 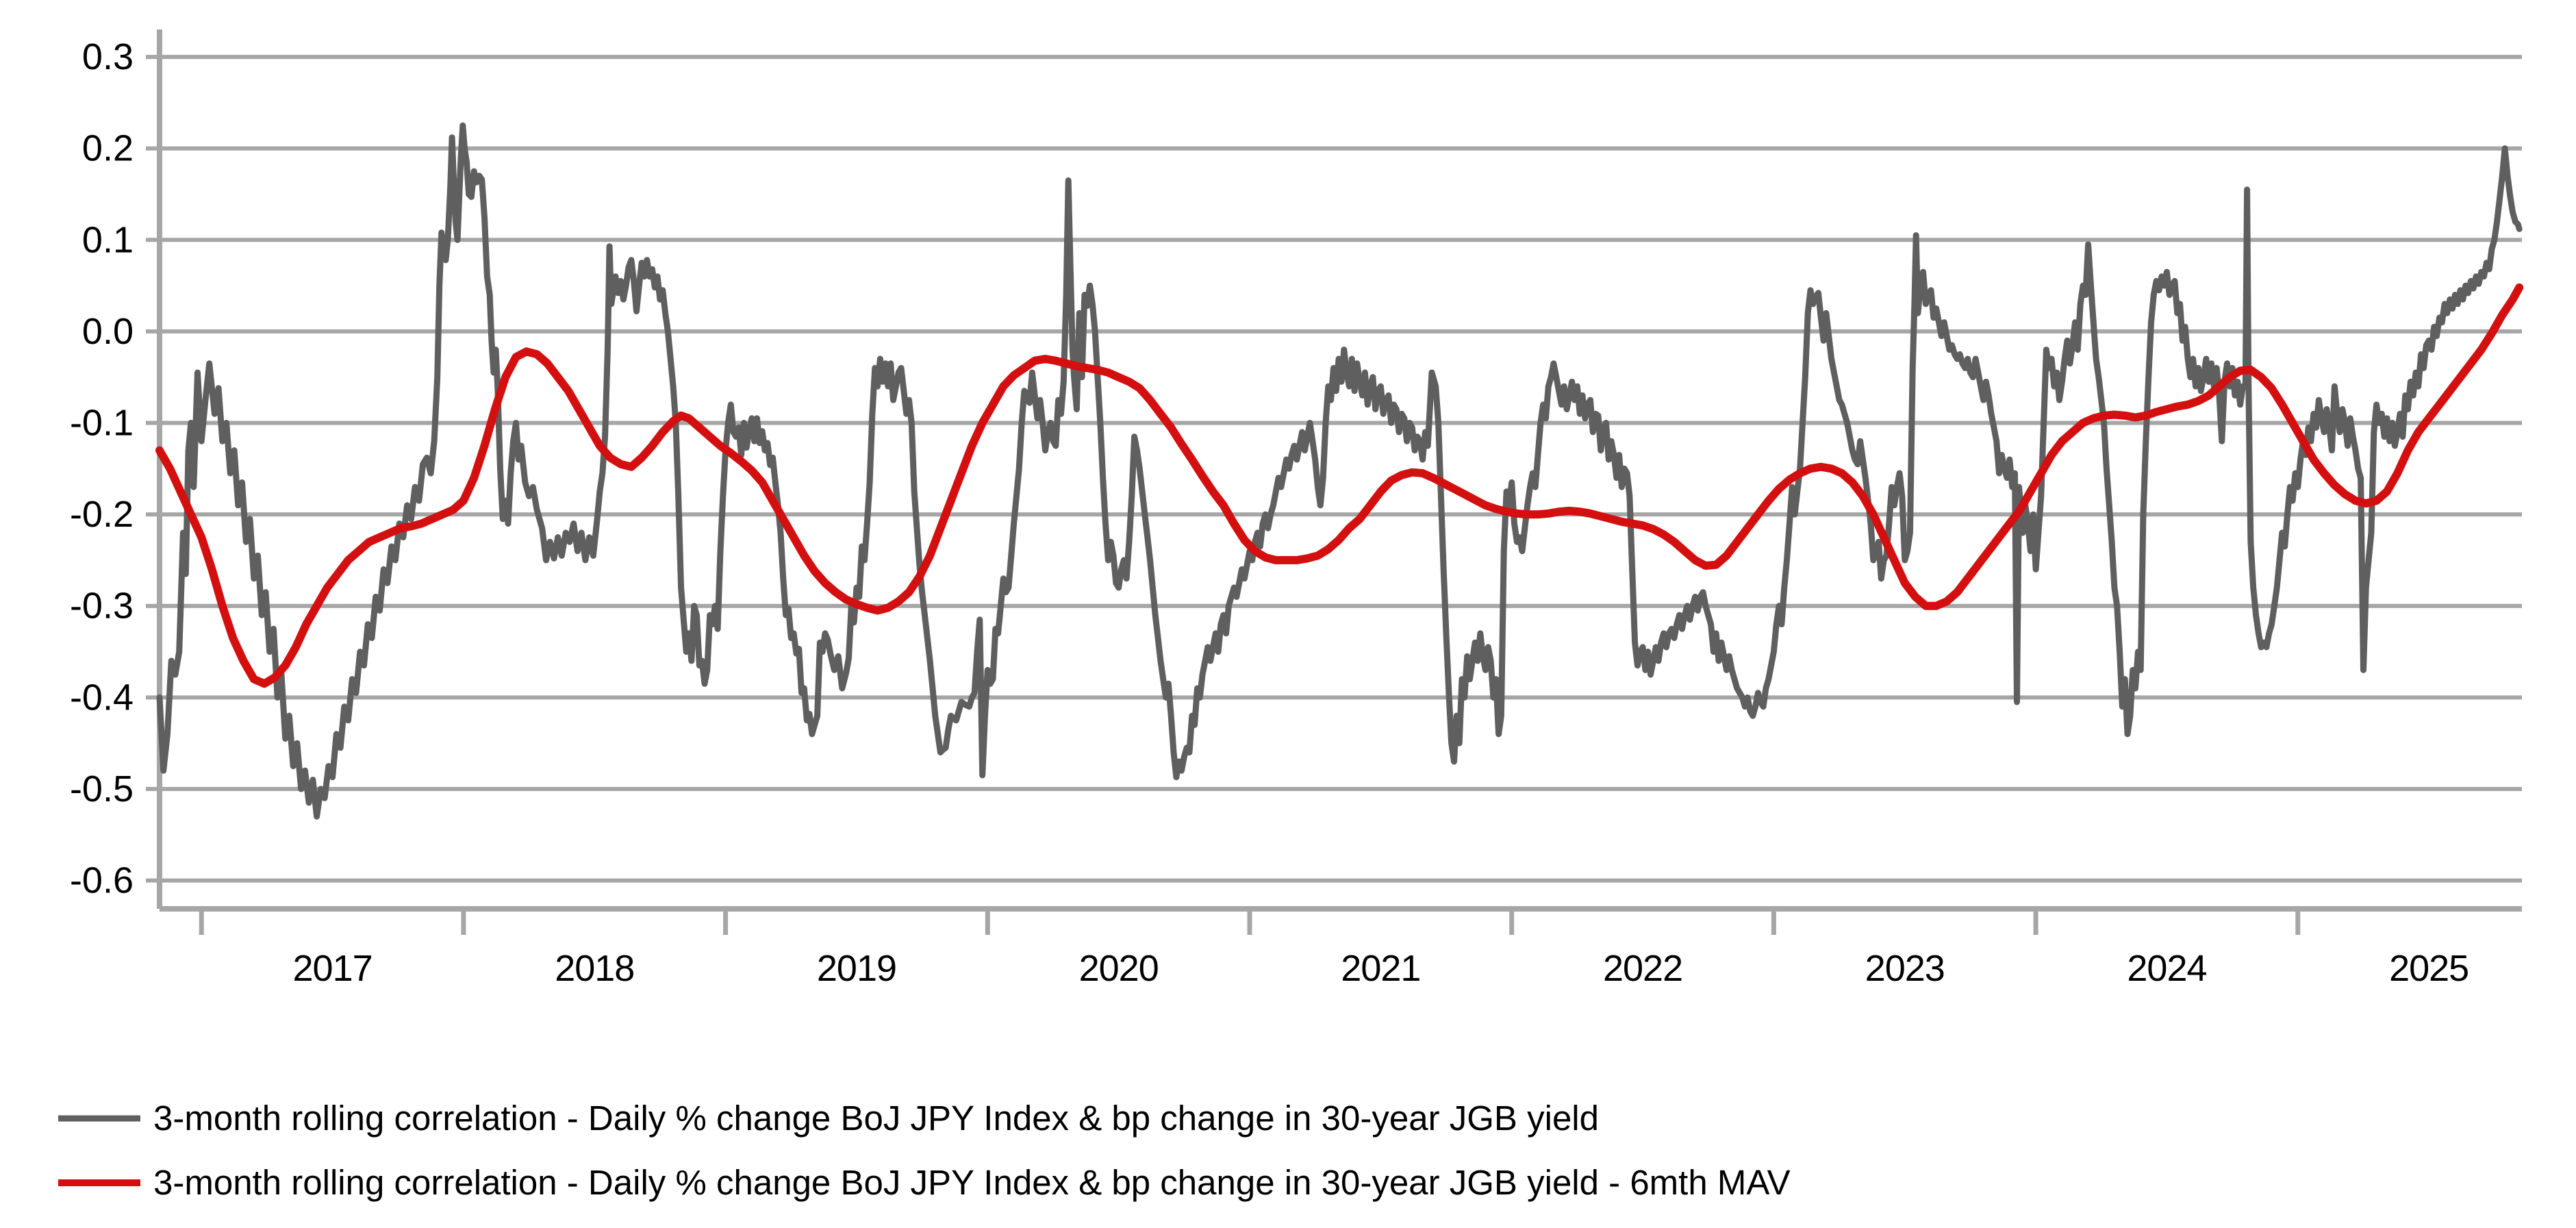 I want to click on x-tick-label: 2025, so click(x=2428, y=969).